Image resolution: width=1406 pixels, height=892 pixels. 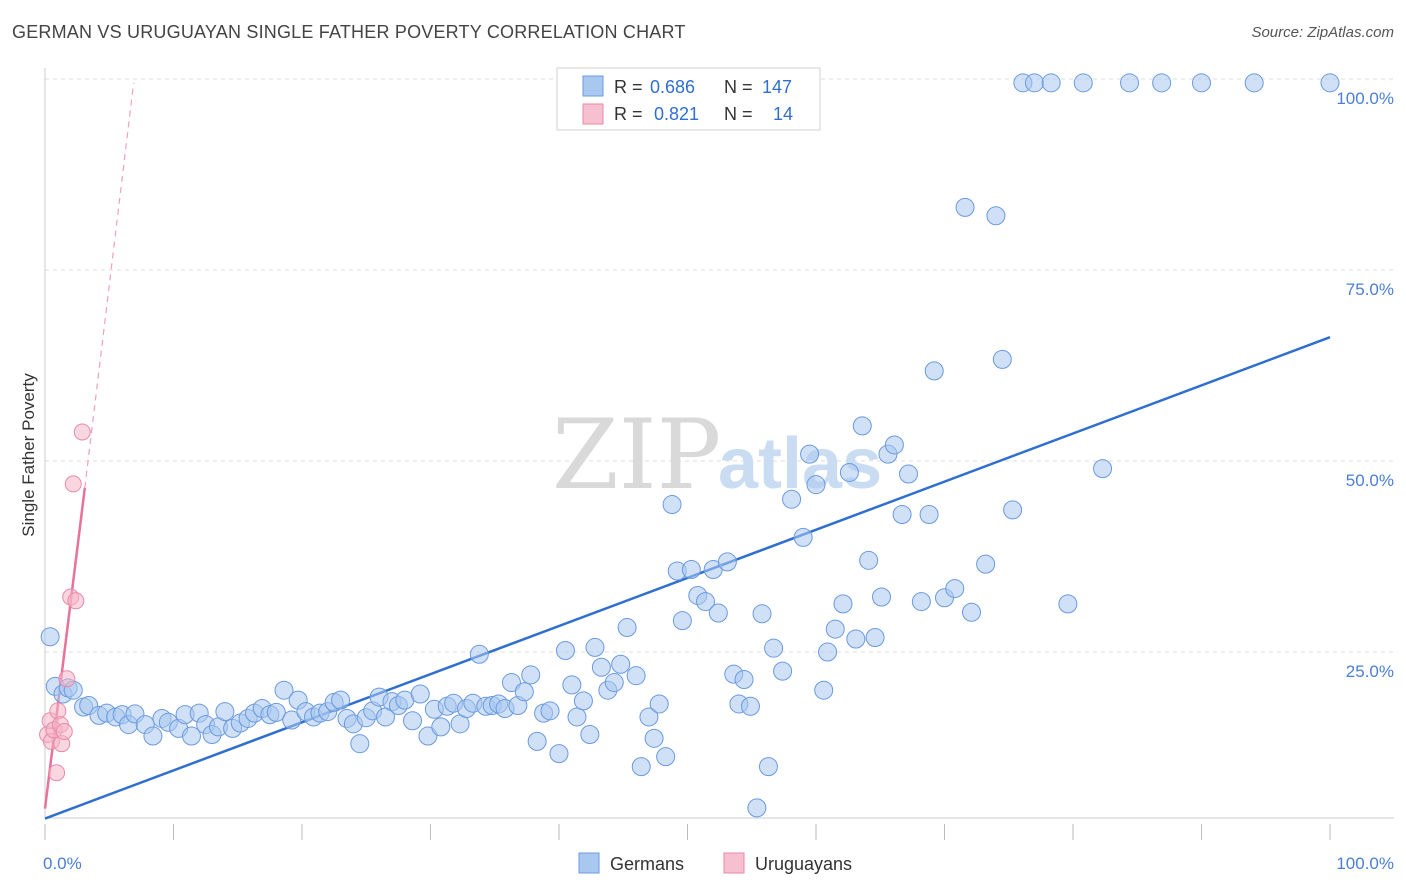 I want to click on watermark-atlas: atlas, so click(x=800, y=464).